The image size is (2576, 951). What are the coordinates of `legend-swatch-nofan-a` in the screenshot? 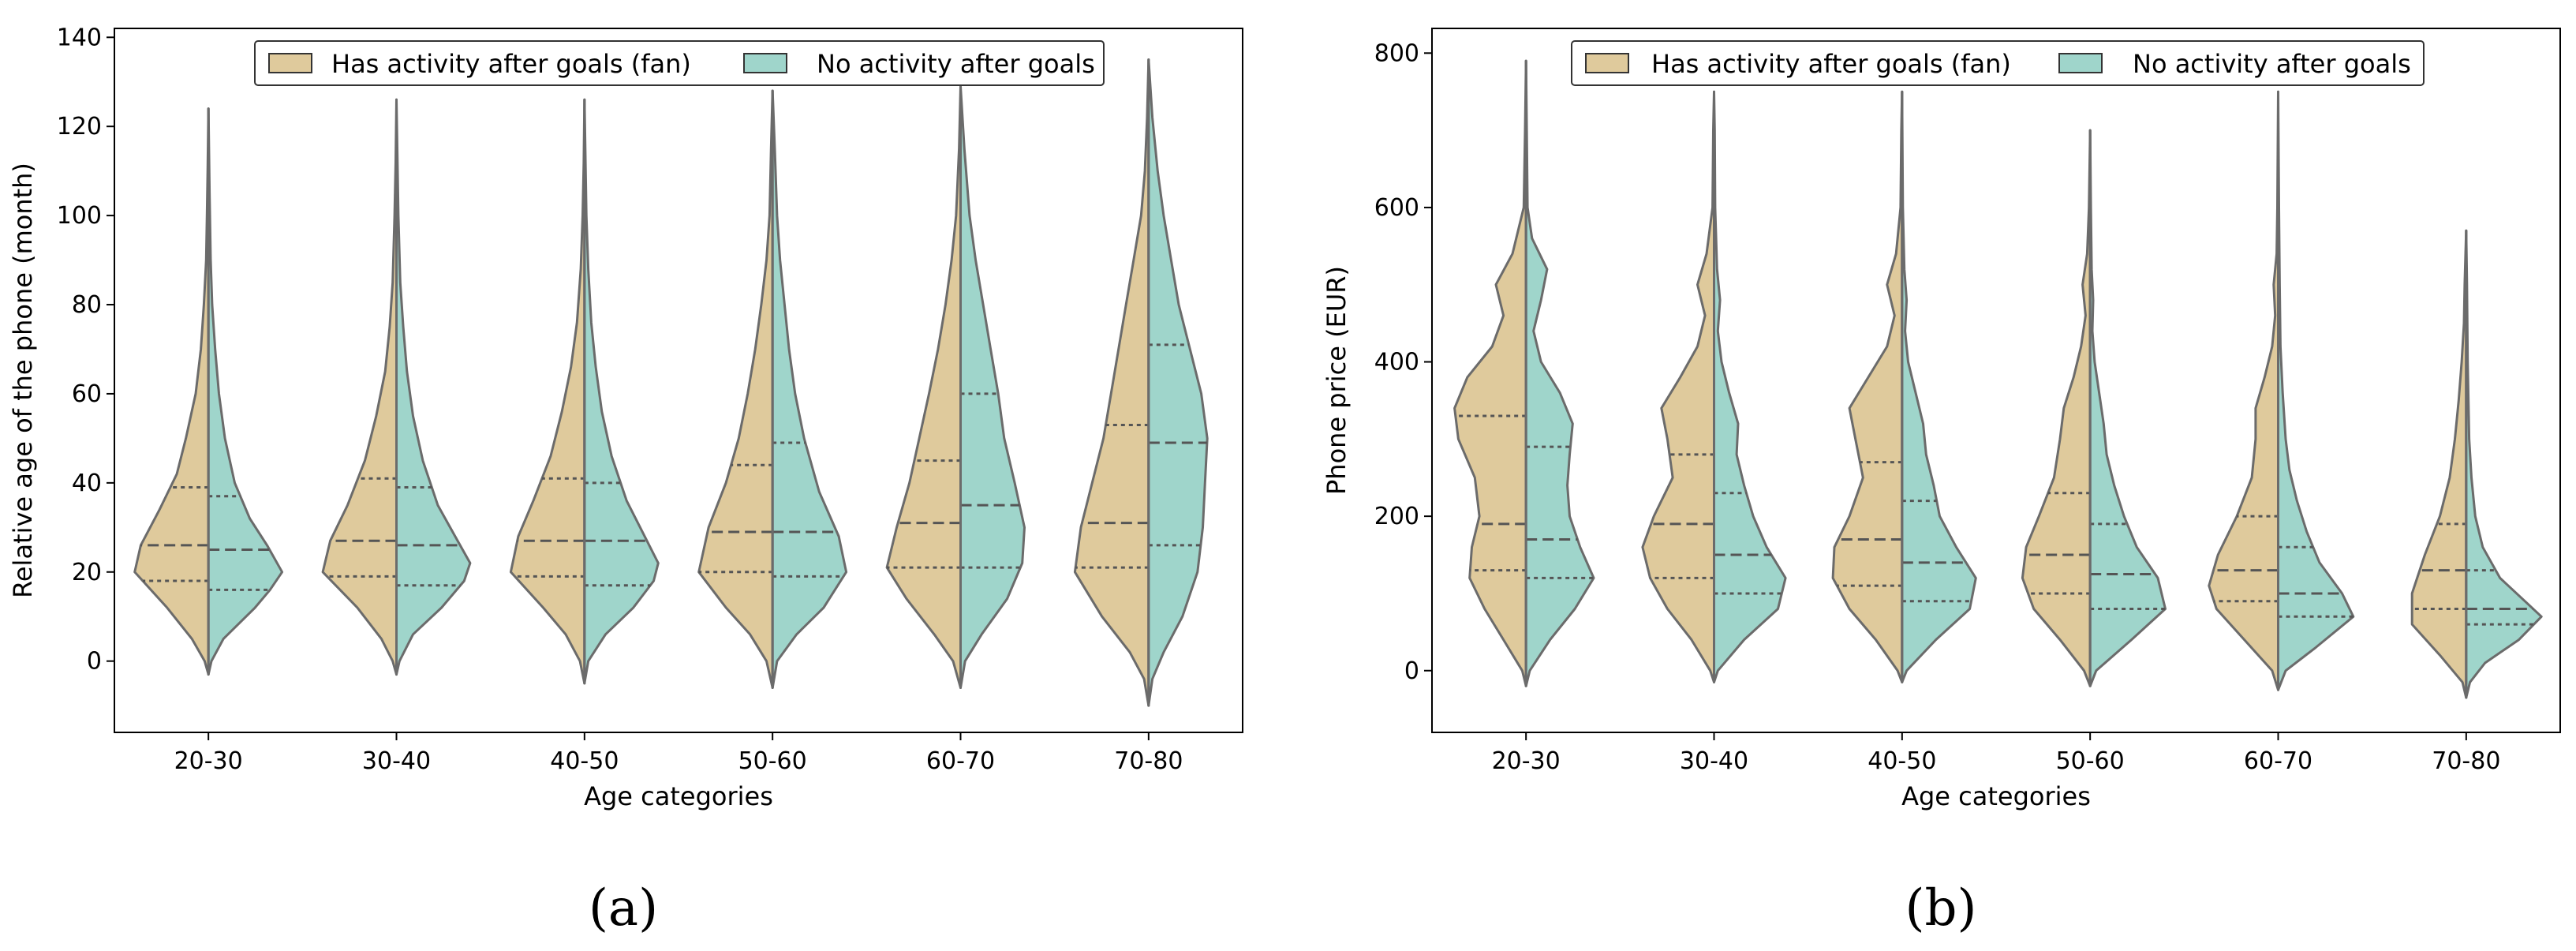 It's located at (765, 63).